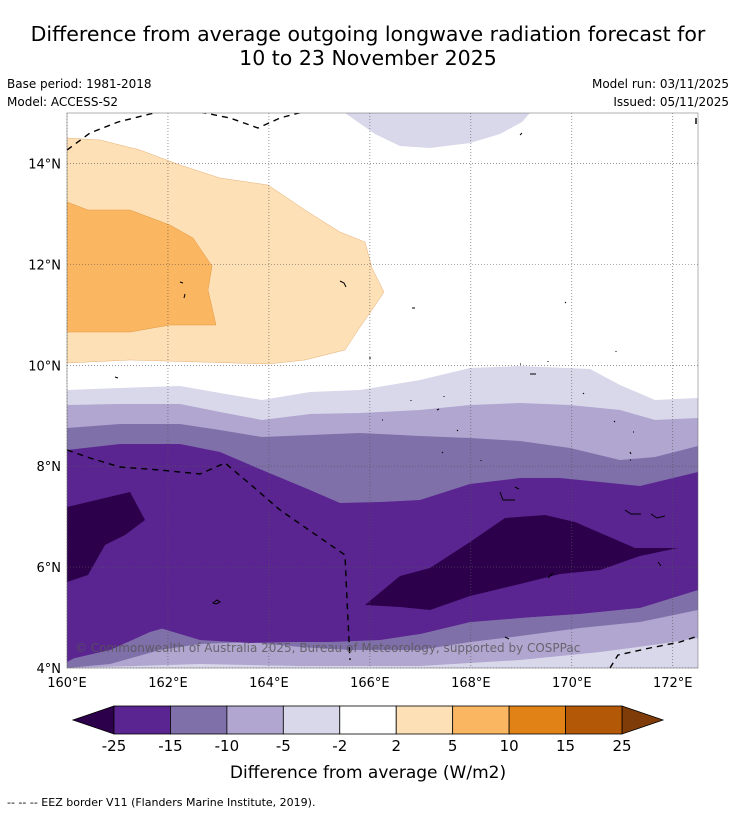 The width and height of the screenshot is (736, 816). Describe the element at coordinates (453, 746) in the screenshot. I see `colorbar-tick-label: 5` at that location.